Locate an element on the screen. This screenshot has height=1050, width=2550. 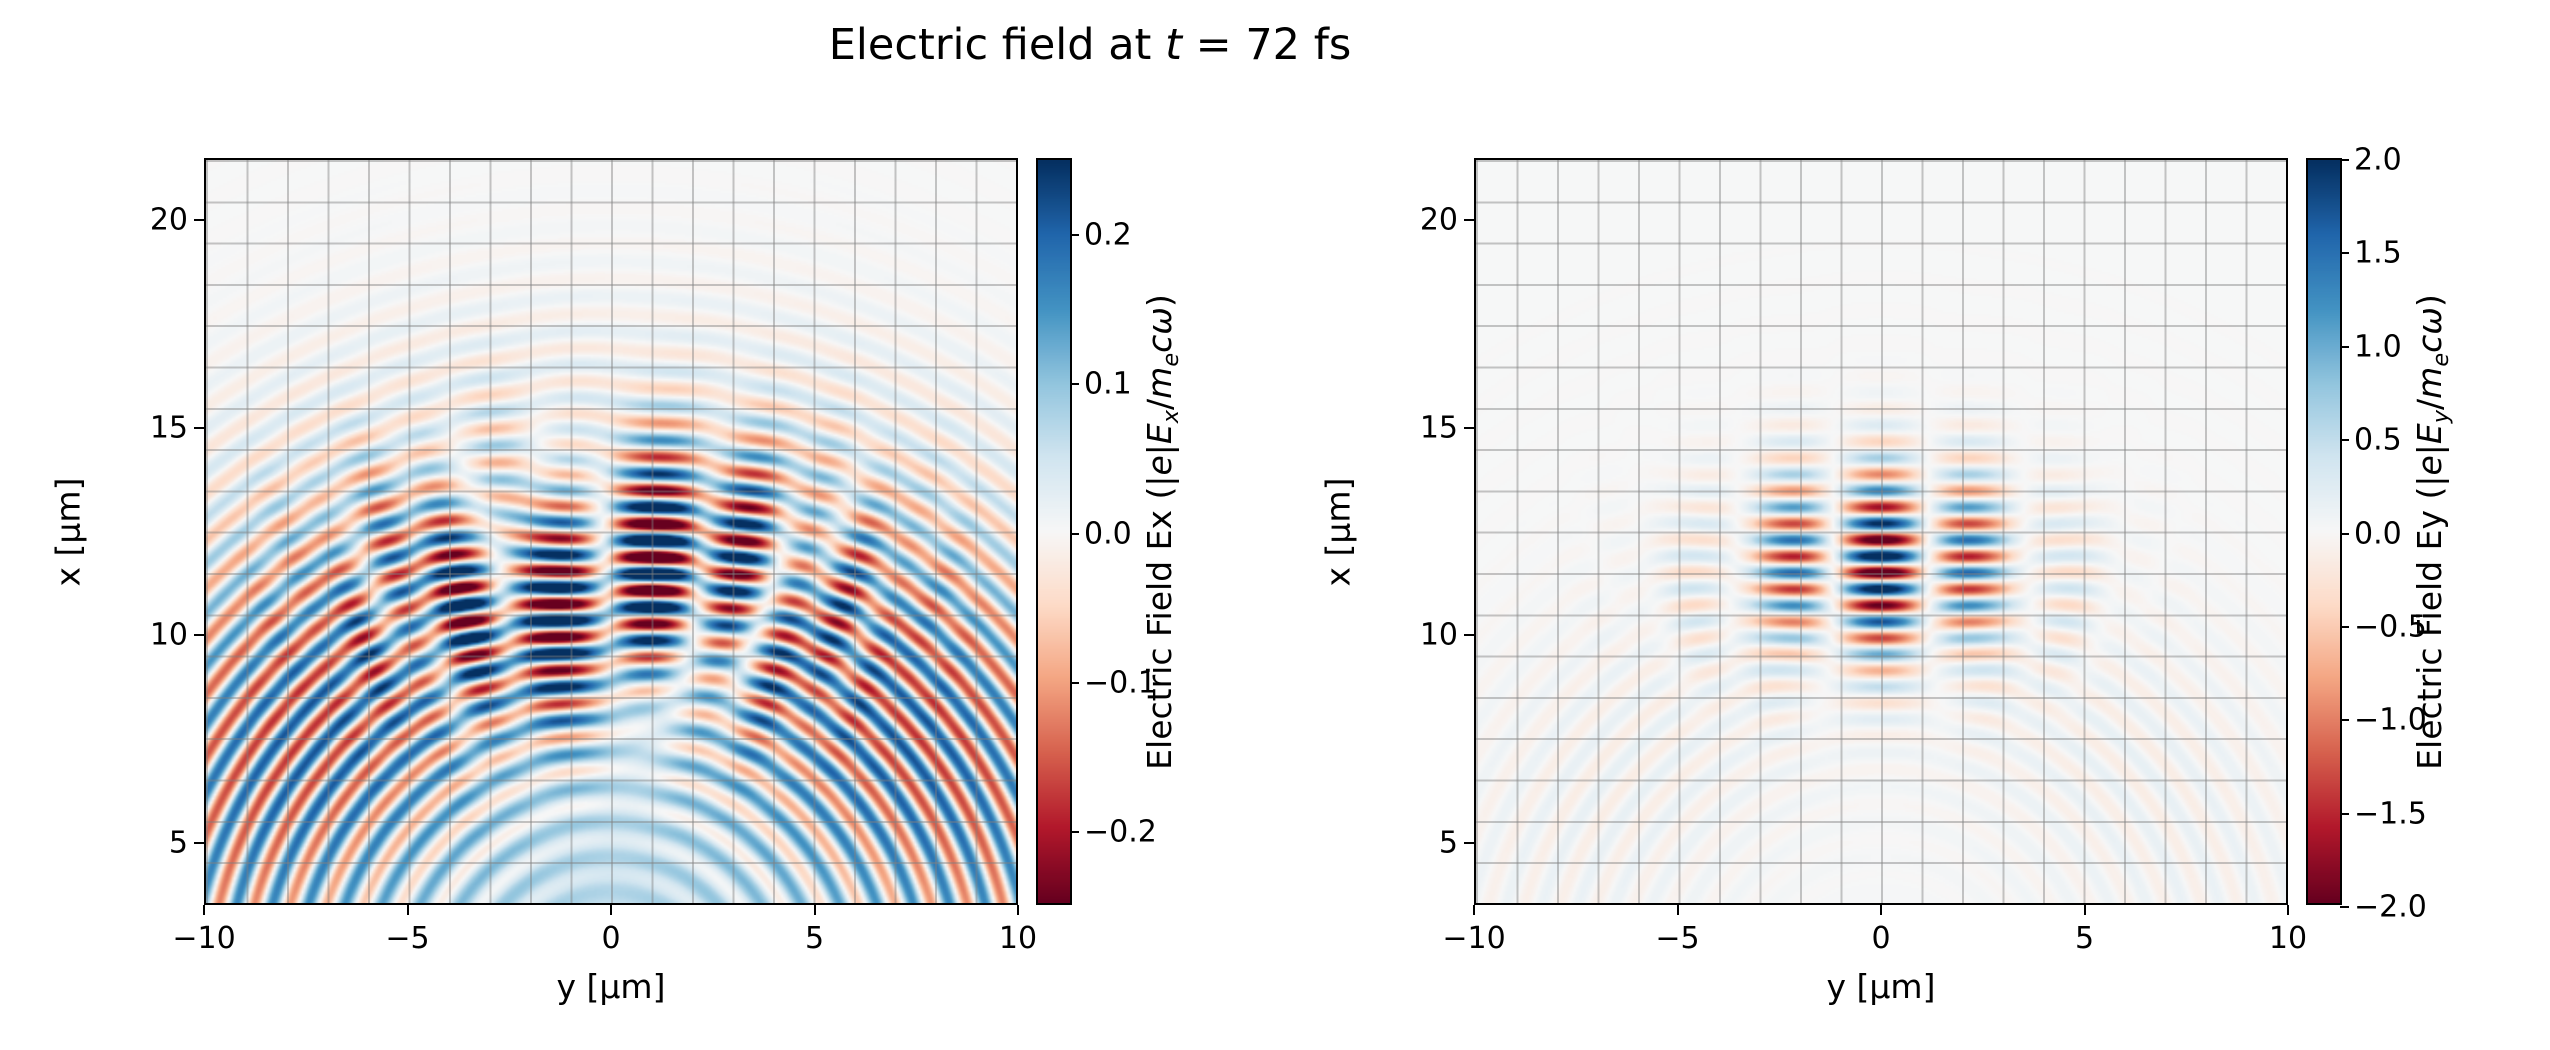
colorbar-tick-label: 0.1 is located at coordinates (1108, 384).